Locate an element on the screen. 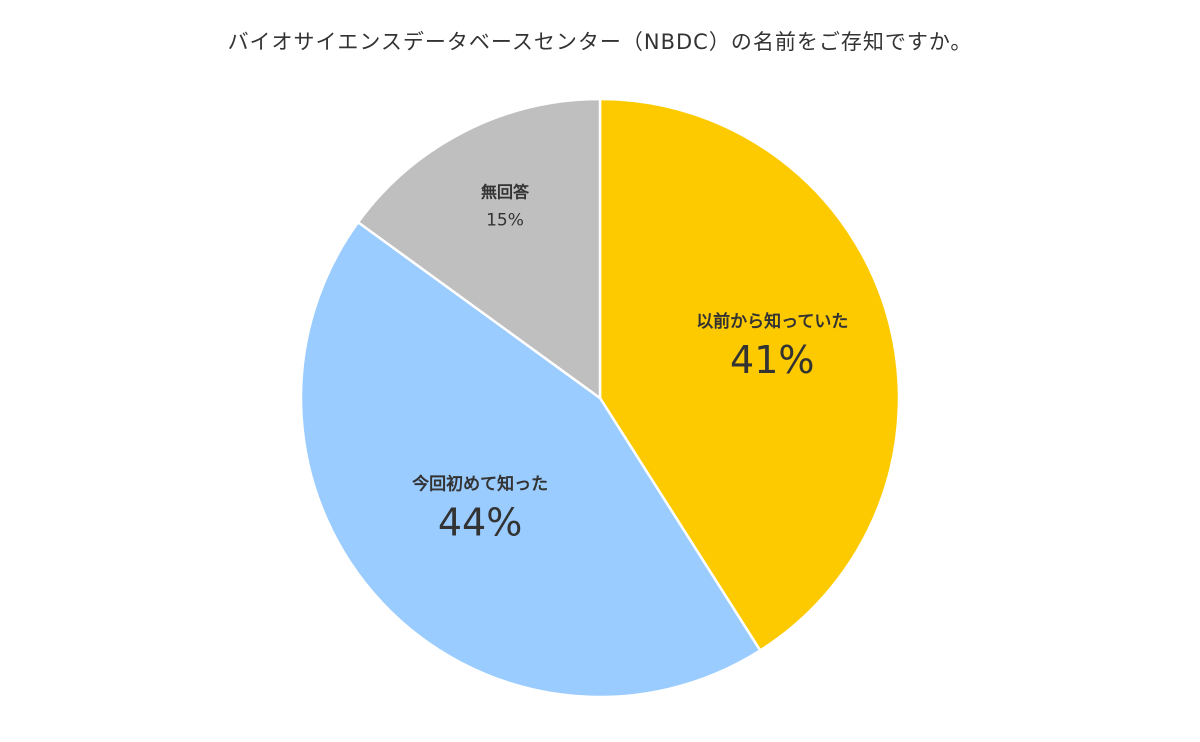 The height and width of the screenshot is (742, 1200). slice-label-name-1: 以前から知っていた is located at coordinates (772, 321).